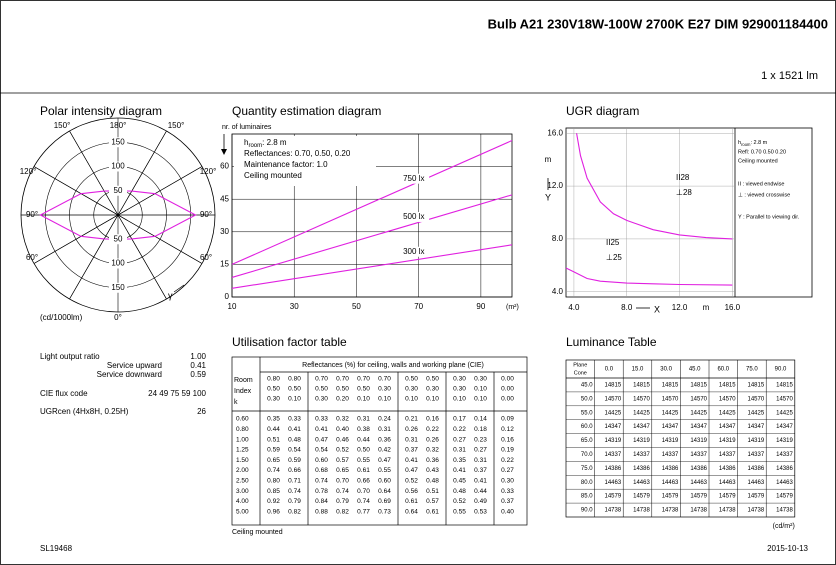  Describe the element at coordinates (558, 291) in the screenshot. I see `y-tick-label: 4.0` at that location.